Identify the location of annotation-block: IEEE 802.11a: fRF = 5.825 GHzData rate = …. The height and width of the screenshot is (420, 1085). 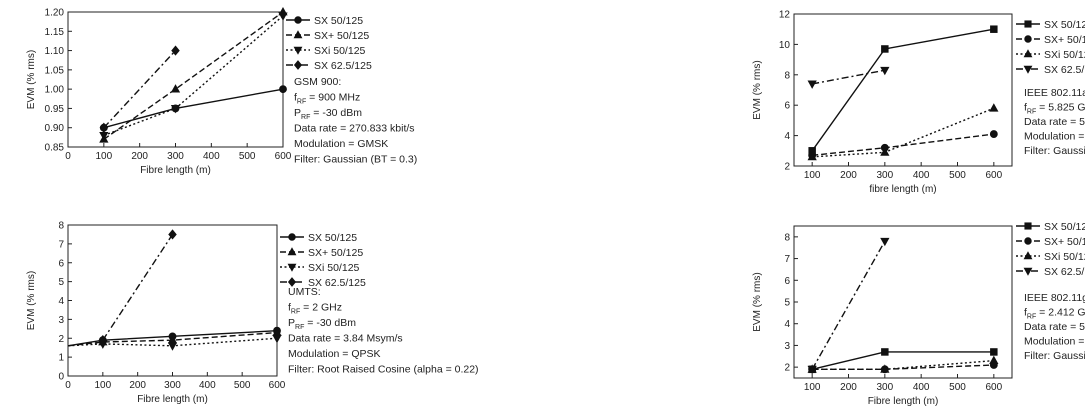
(1054, 122).